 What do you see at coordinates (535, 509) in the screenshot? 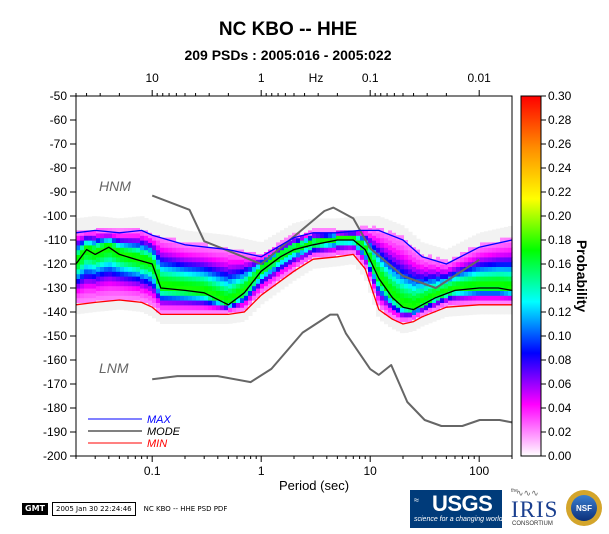
I see `iris-logo-name: IRIS` at bounding box center [535, 509].